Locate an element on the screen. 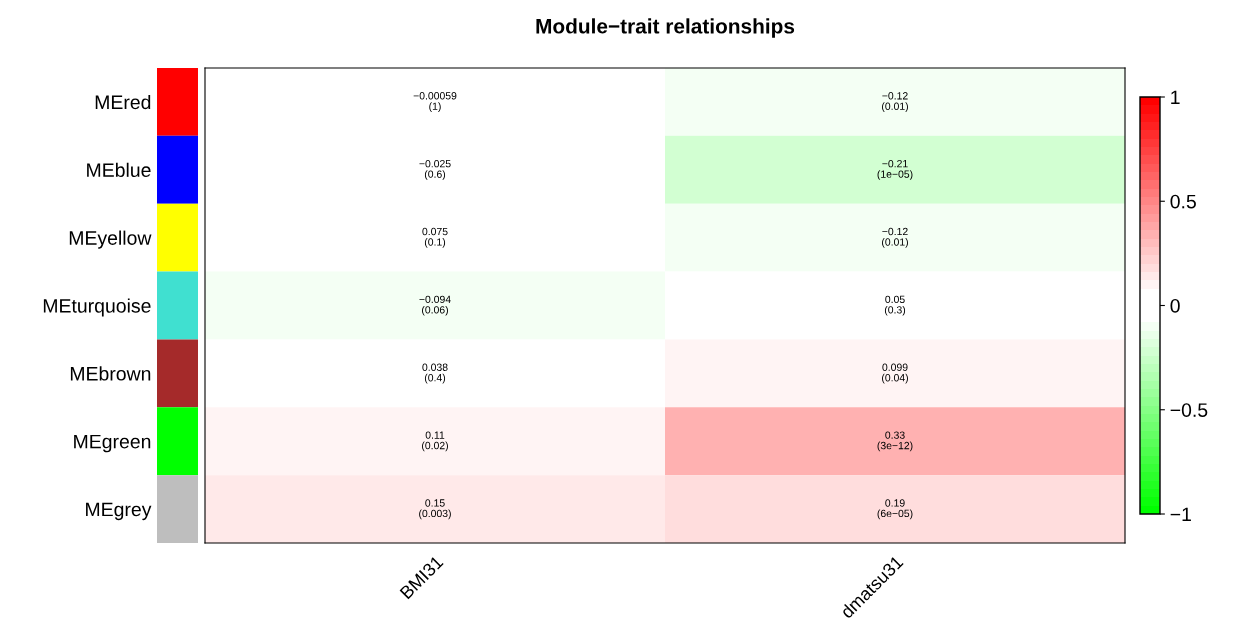 Image resolution: width=1233 pixels, height=641 pixels. y-tick-label: MEturquoise is located at coordinates (97, 307).